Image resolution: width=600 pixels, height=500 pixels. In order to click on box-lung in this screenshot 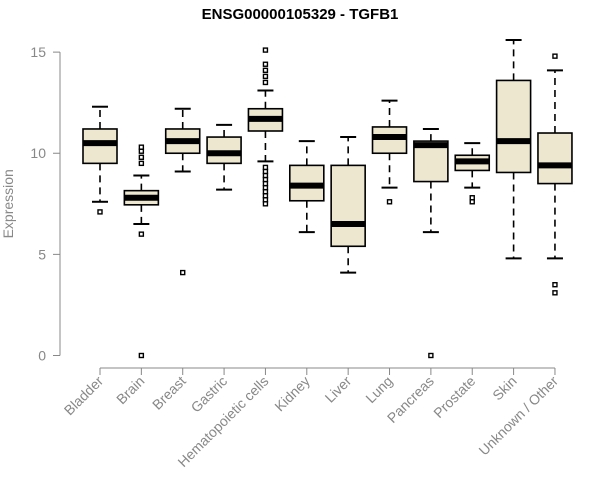, I will do `click(389, 140)`.